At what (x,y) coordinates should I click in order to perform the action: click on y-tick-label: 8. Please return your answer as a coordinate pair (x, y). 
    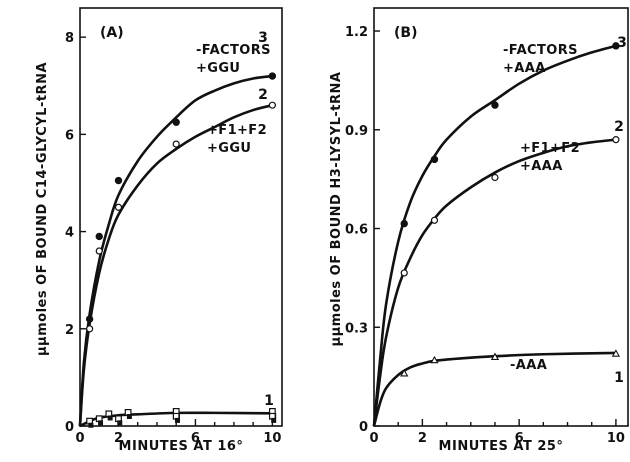
    Looking at the image, I should click on (69, 38).